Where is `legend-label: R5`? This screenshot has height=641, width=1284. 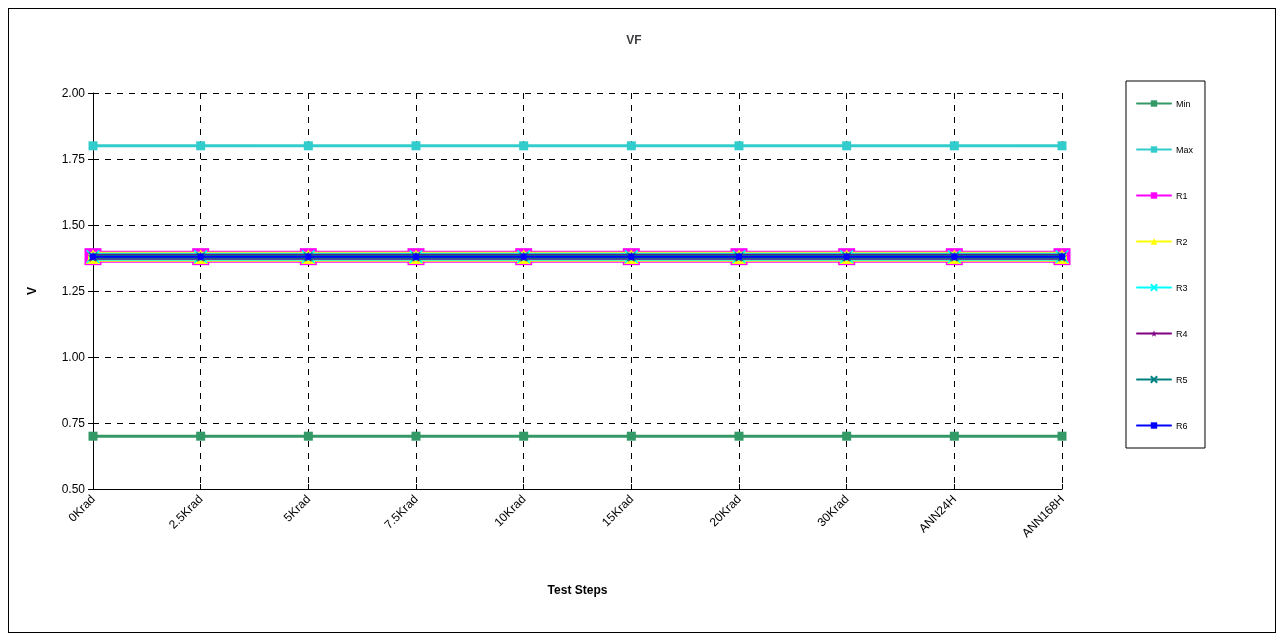 legend-label: R5 is located at coordinates (1182, 379).